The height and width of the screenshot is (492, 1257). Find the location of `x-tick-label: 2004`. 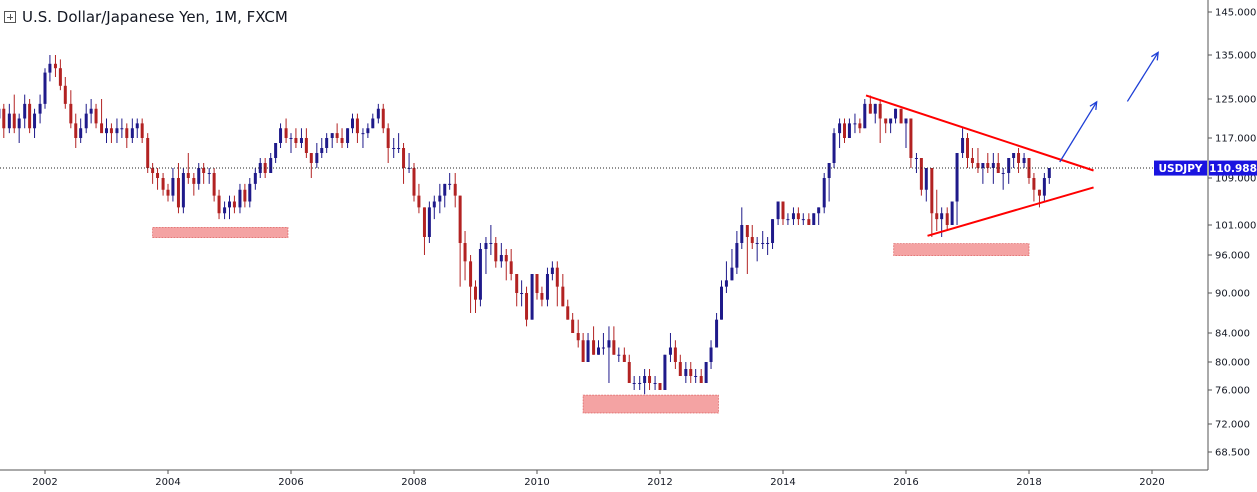

x-tick-label: 2004 is located at coordinates (167, 482).